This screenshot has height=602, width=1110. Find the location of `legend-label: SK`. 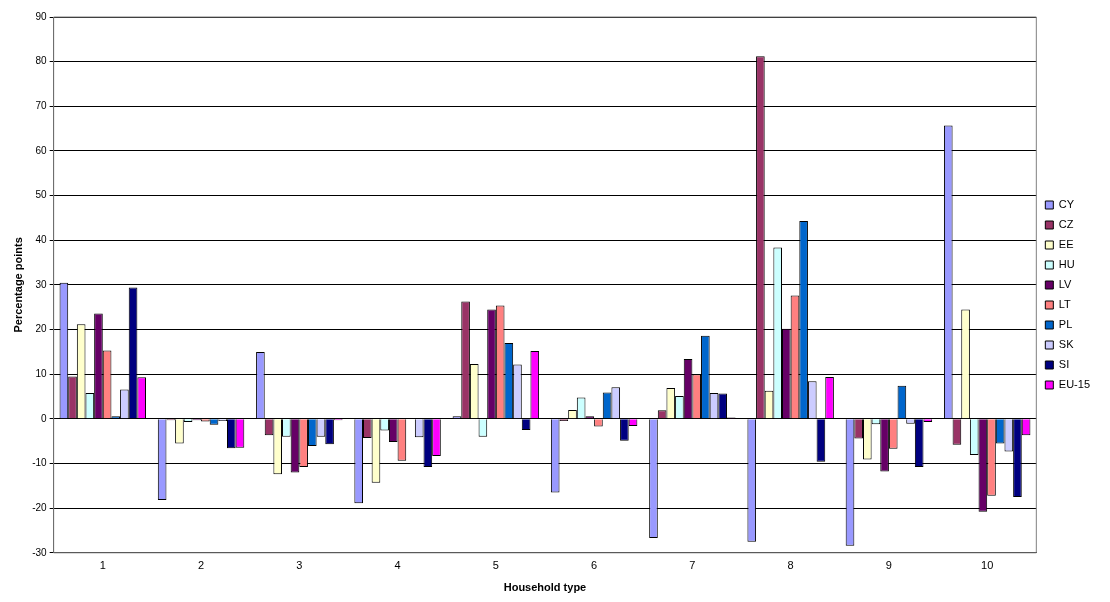

legend-label: SK is located at coordinates (1066, 344).